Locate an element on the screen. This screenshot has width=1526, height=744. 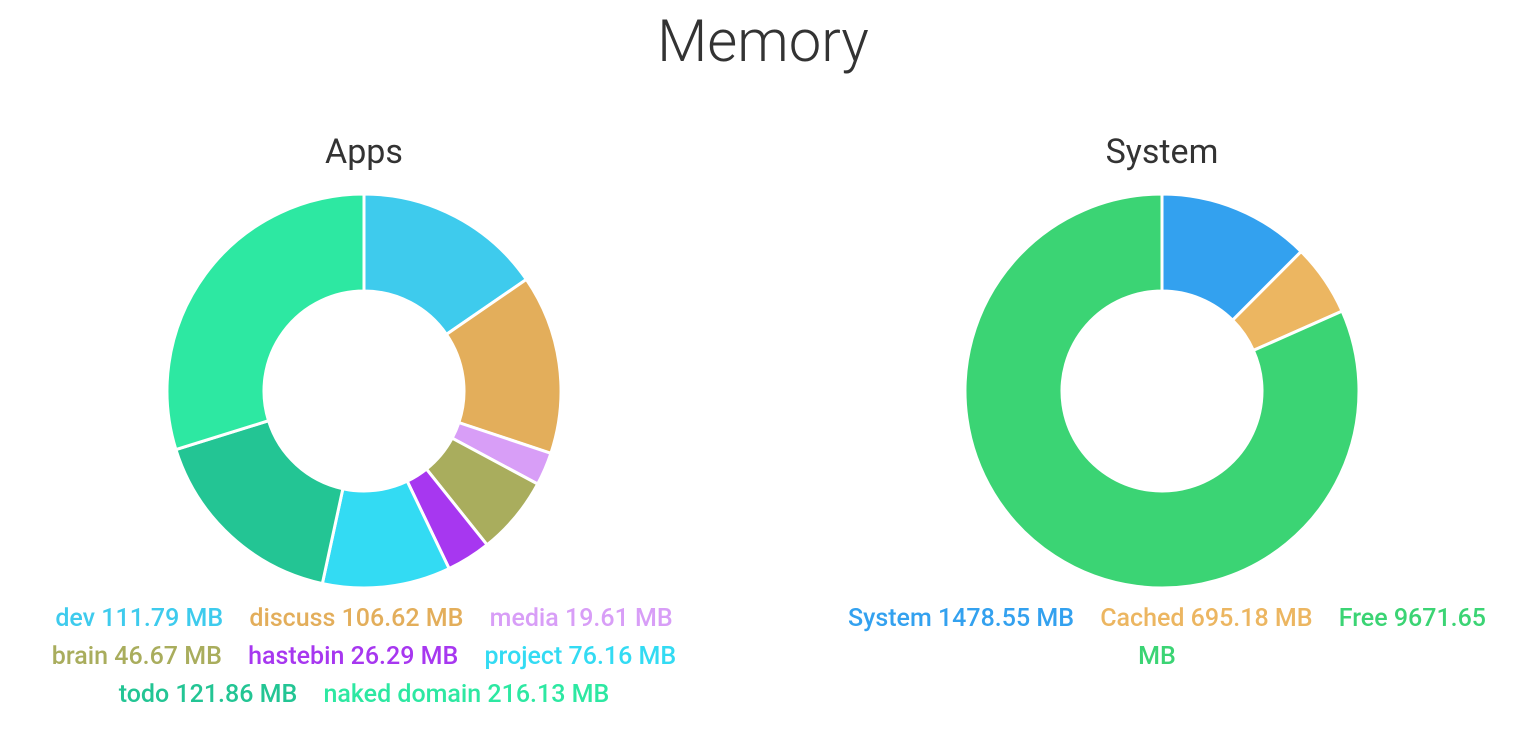
legend-label: project is located at coordinates (523, 656).